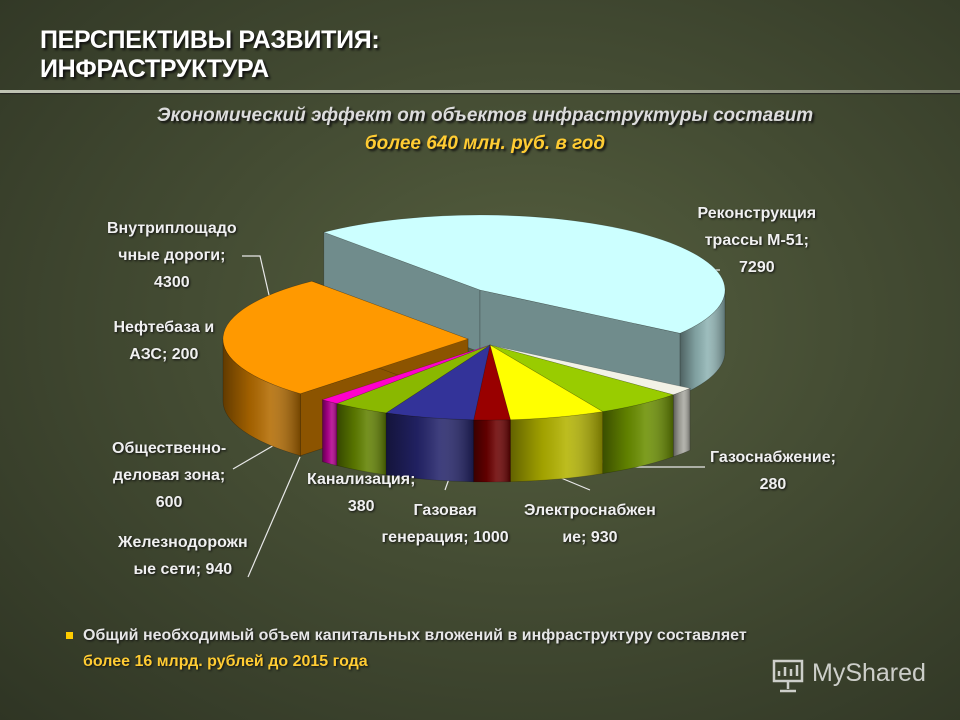 The width and height of the screenshot is (960, 720). I want to click on slice-label: Реконструкция трассы М-51; 7290, so click(757, 240).